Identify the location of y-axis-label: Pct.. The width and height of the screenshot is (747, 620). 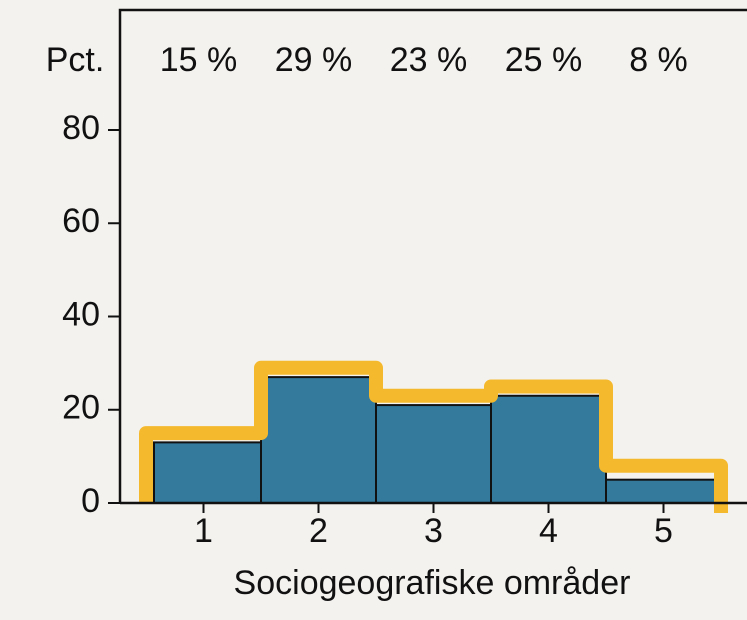
(75, 60).